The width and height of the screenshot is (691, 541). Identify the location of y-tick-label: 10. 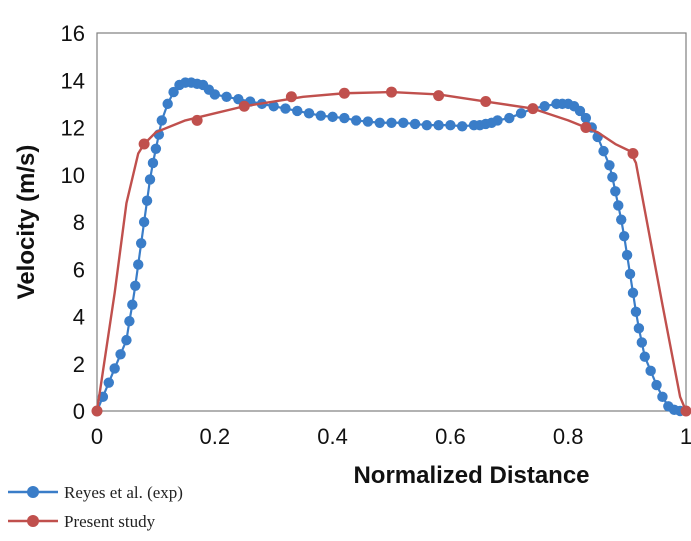
(73, 175).